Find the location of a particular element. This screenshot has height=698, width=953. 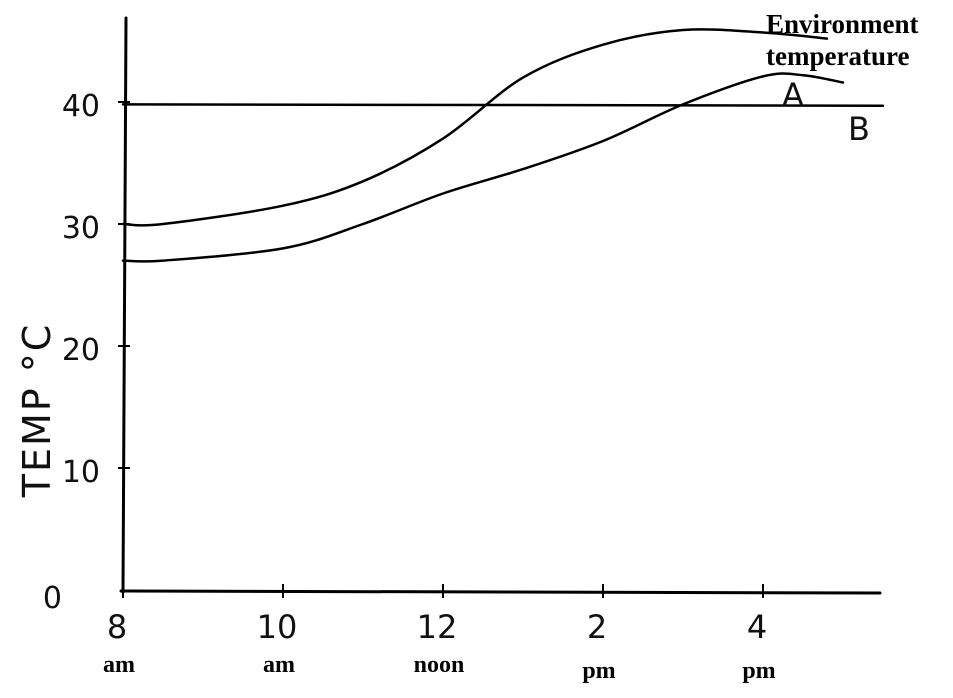

environment-label-line2: temperature is located at coordinates (838, 56).